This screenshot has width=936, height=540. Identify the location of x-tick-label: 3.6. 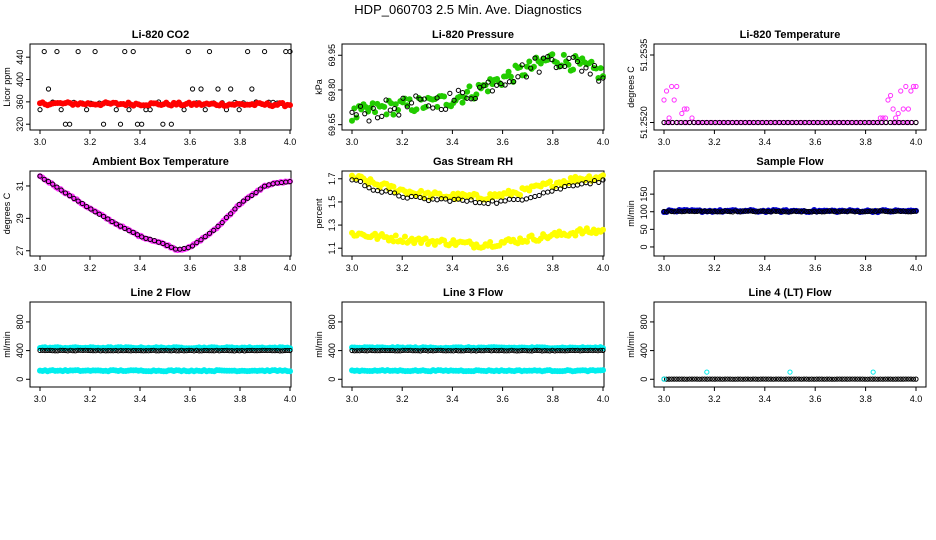
(502, 142).